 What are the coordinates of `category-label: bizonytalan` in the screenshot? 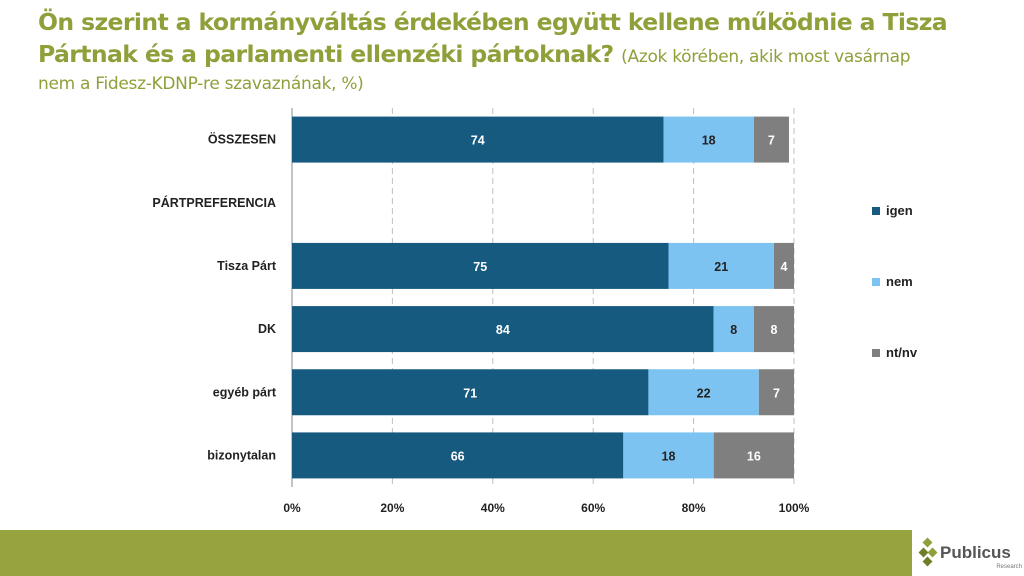 It's located at (241, 455).